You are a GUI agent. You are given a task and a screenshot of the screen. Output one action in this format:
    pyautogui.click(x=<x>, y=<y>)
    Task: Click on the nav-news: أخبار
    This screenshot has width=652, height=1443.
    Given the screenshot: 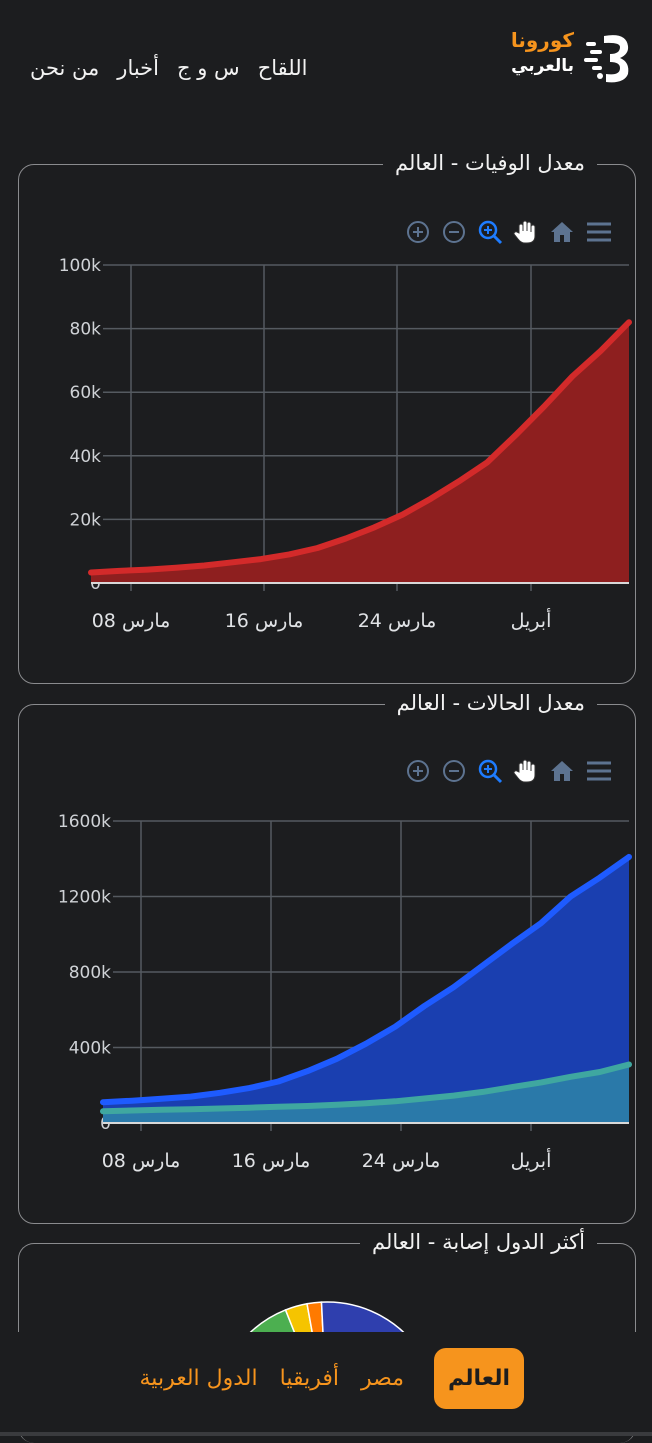 What is the action you would take?
    pyautogui.click(x=138, y=68)
    